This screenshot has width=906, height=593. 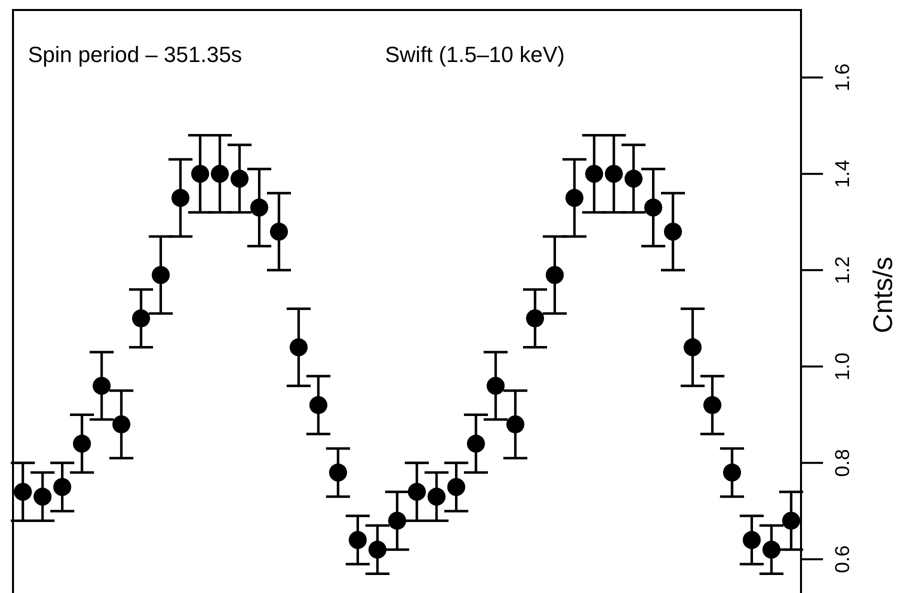 What do you see at coordinates (843, 463) in the screenshot?
I see `y-tick-label: 0.8` at bounding box center [843, 463].